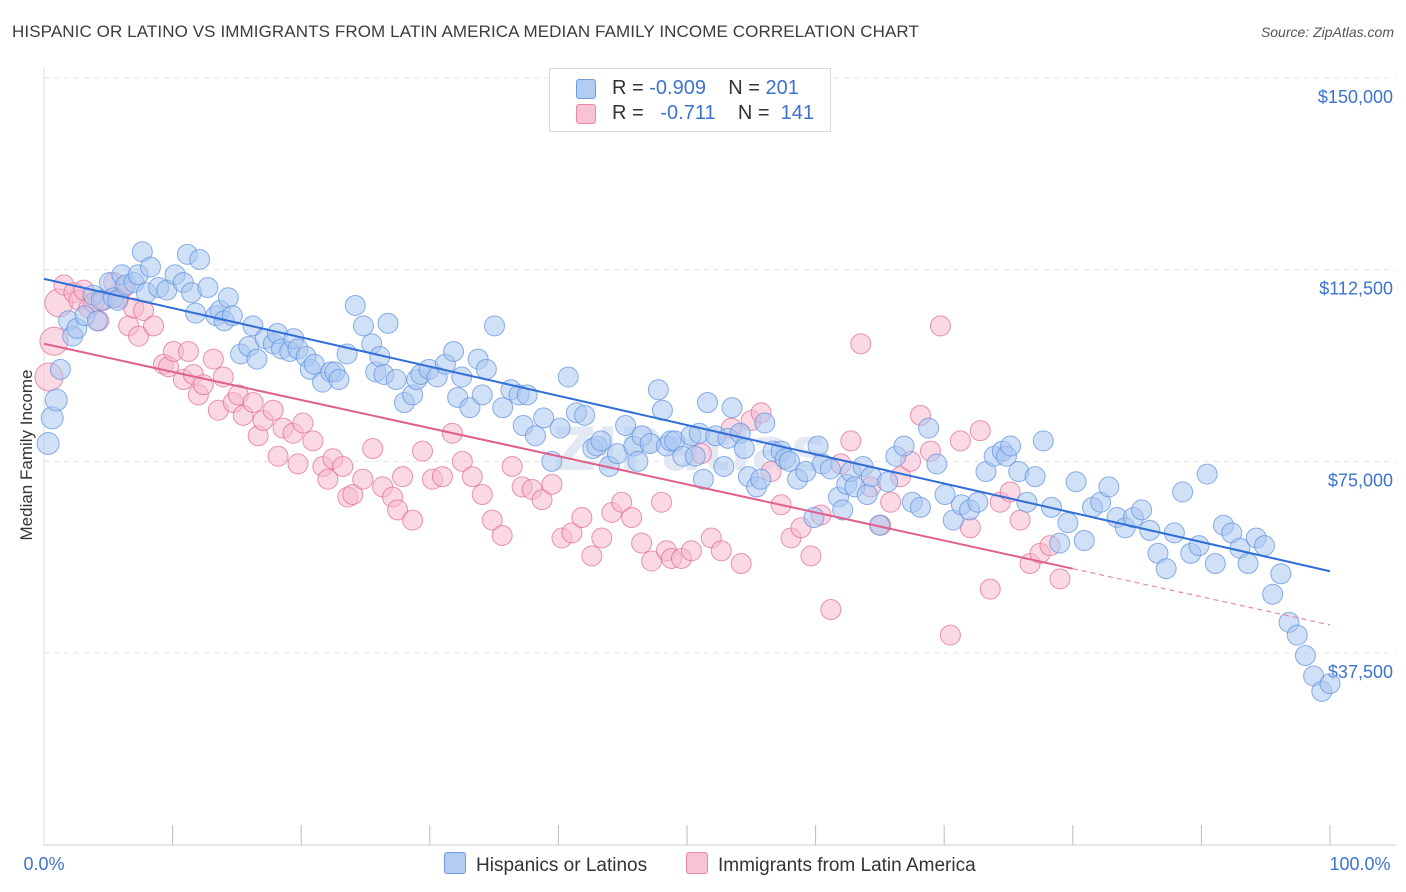  Describe the element at coordinates (677, 88) in the screenshot. I see `legend-r-value: -0.909` at that location.